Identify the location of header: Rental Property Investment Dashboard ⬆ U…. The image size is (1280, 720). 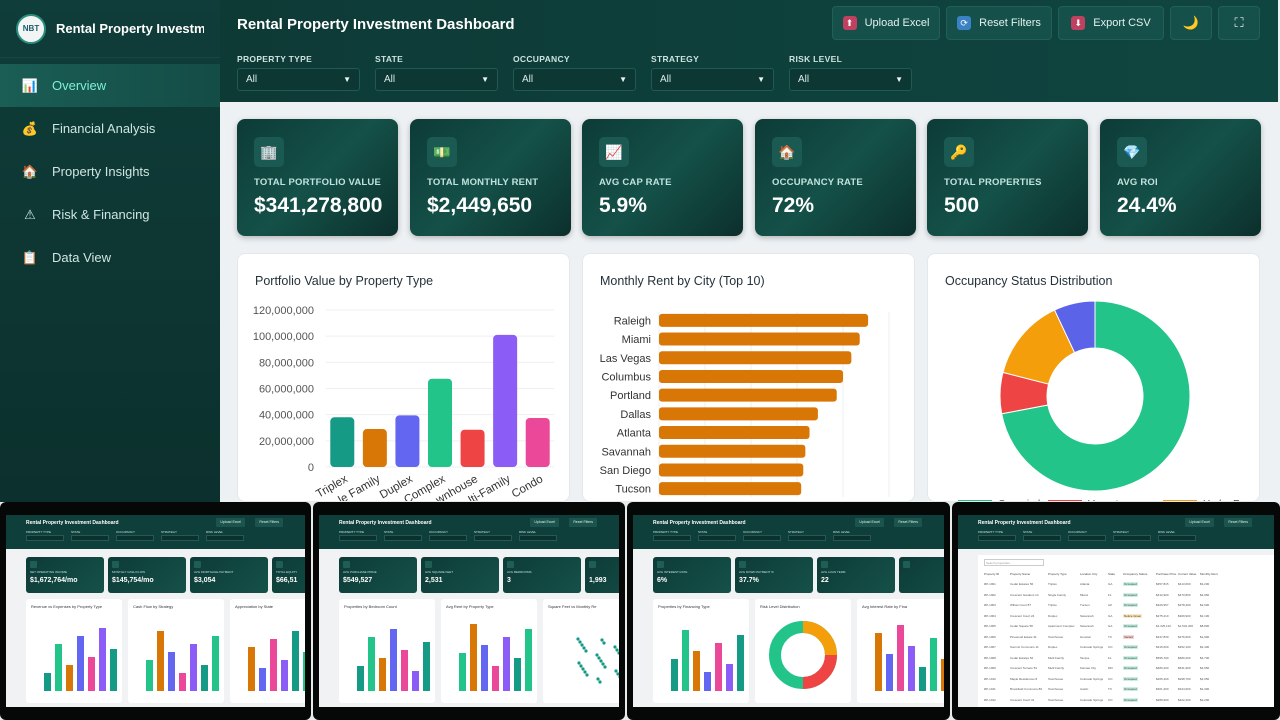
(749, 51).